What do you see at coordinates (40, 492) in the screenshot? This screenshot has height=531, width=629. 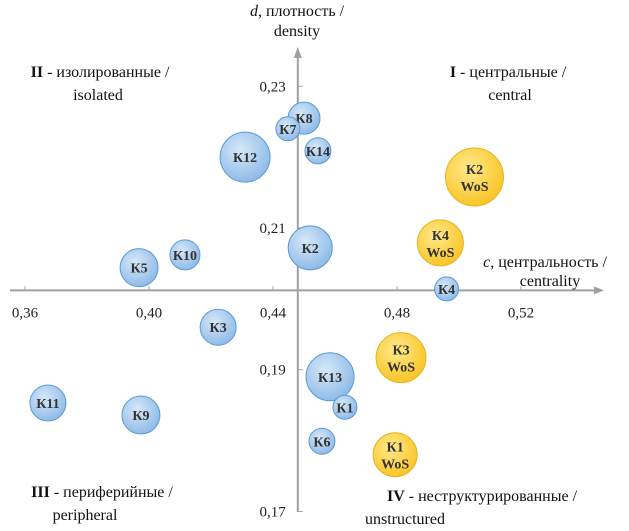 I see `quadrant-III-num: III` at bounding box center [40, 492].